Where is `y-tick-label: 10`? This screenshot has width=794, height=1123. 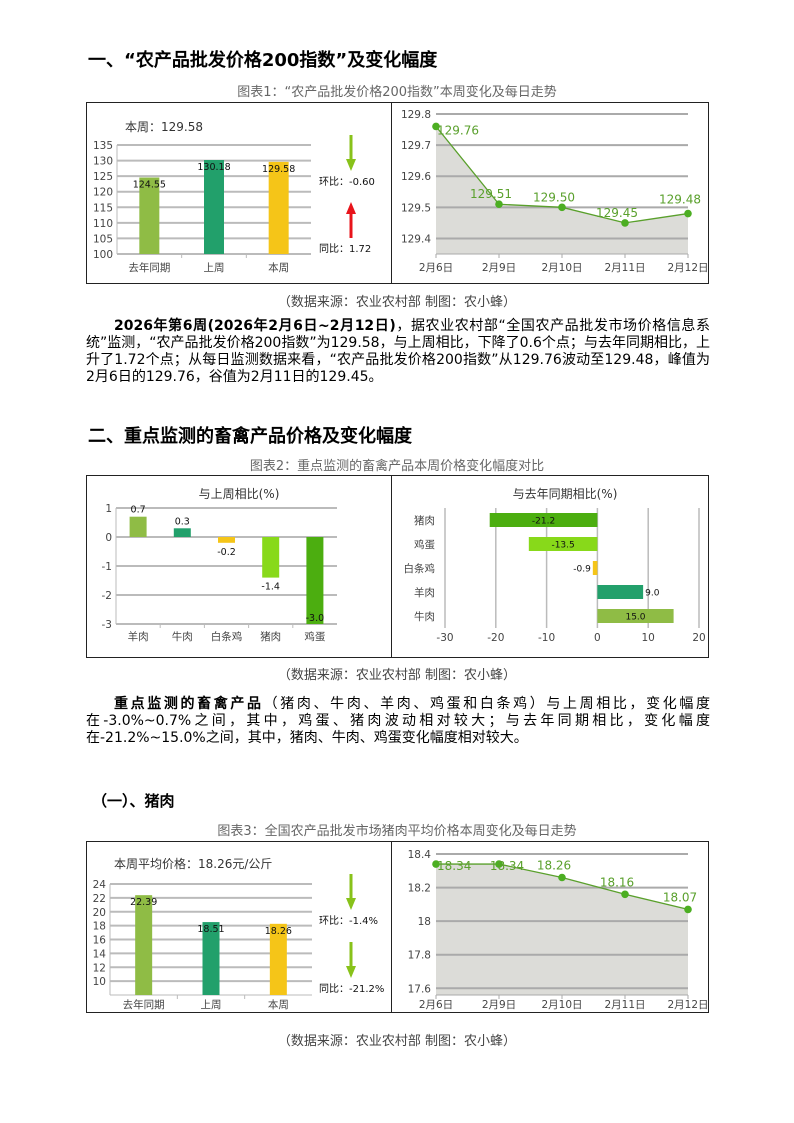
y-tick-label: 10 is located at coordinates (99, 982).